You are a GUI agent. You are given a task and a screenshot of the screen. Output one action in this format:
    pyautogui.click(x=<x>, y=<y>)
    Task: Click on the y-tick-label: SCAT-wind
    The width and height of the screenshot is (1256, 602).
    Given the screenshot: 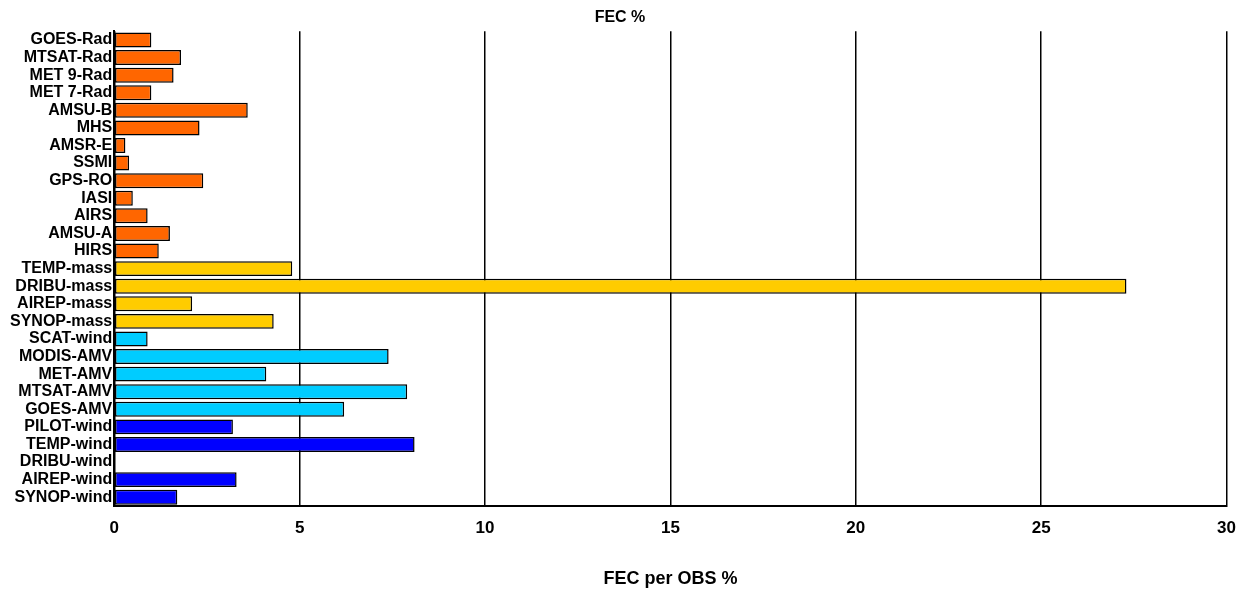 What is the action you would take?
    pyautogui.click(x=71, y=338)
    